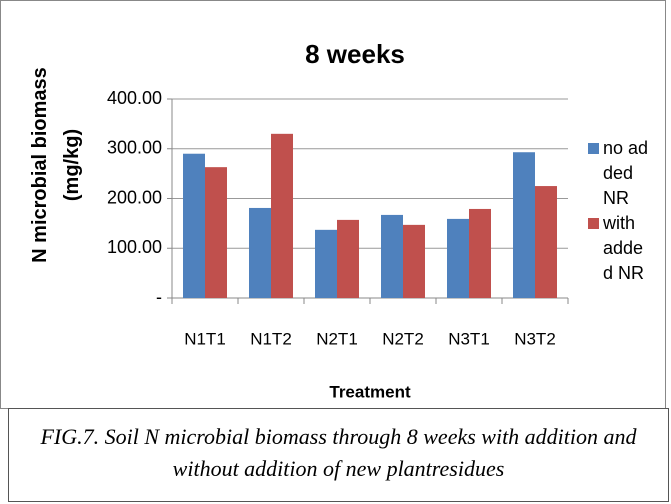  I want to click on y-tick-label: 400.00, so click(134, 98).